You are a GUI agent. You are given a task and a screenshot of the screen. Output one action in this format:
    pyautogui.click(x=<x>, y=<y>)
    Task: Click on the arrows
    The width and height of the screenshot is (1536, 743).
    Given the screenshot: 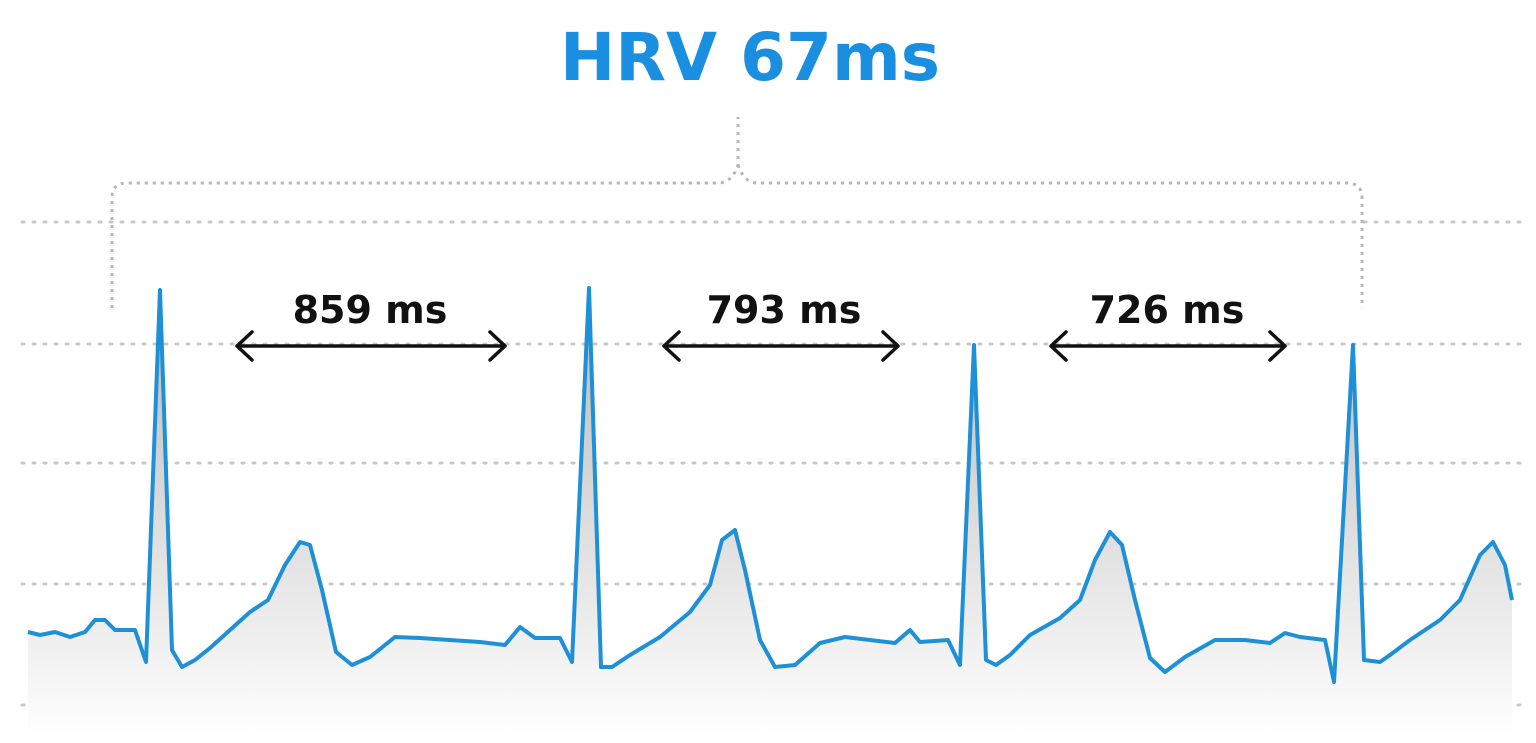 What is the action you would take?
    pyautogui.click(x=761, y=346)
    